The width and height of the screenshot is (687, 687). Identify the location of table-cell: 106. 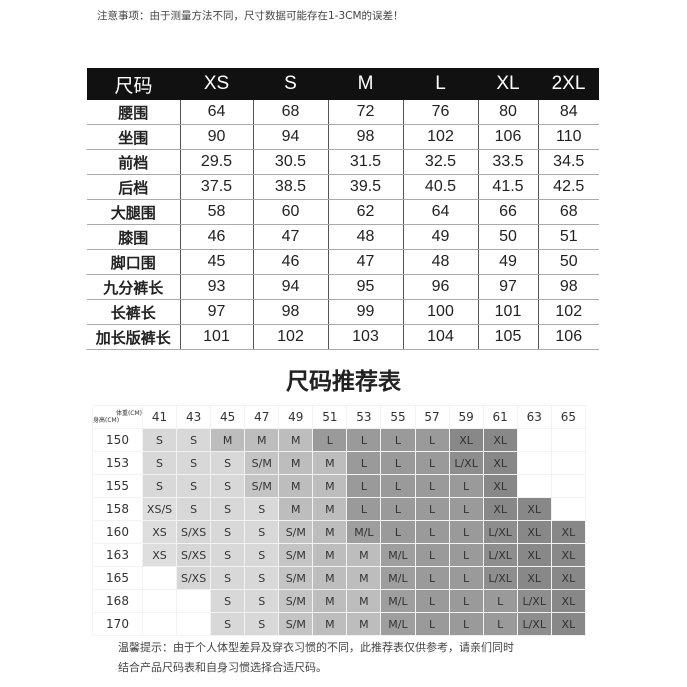
(568, 337).